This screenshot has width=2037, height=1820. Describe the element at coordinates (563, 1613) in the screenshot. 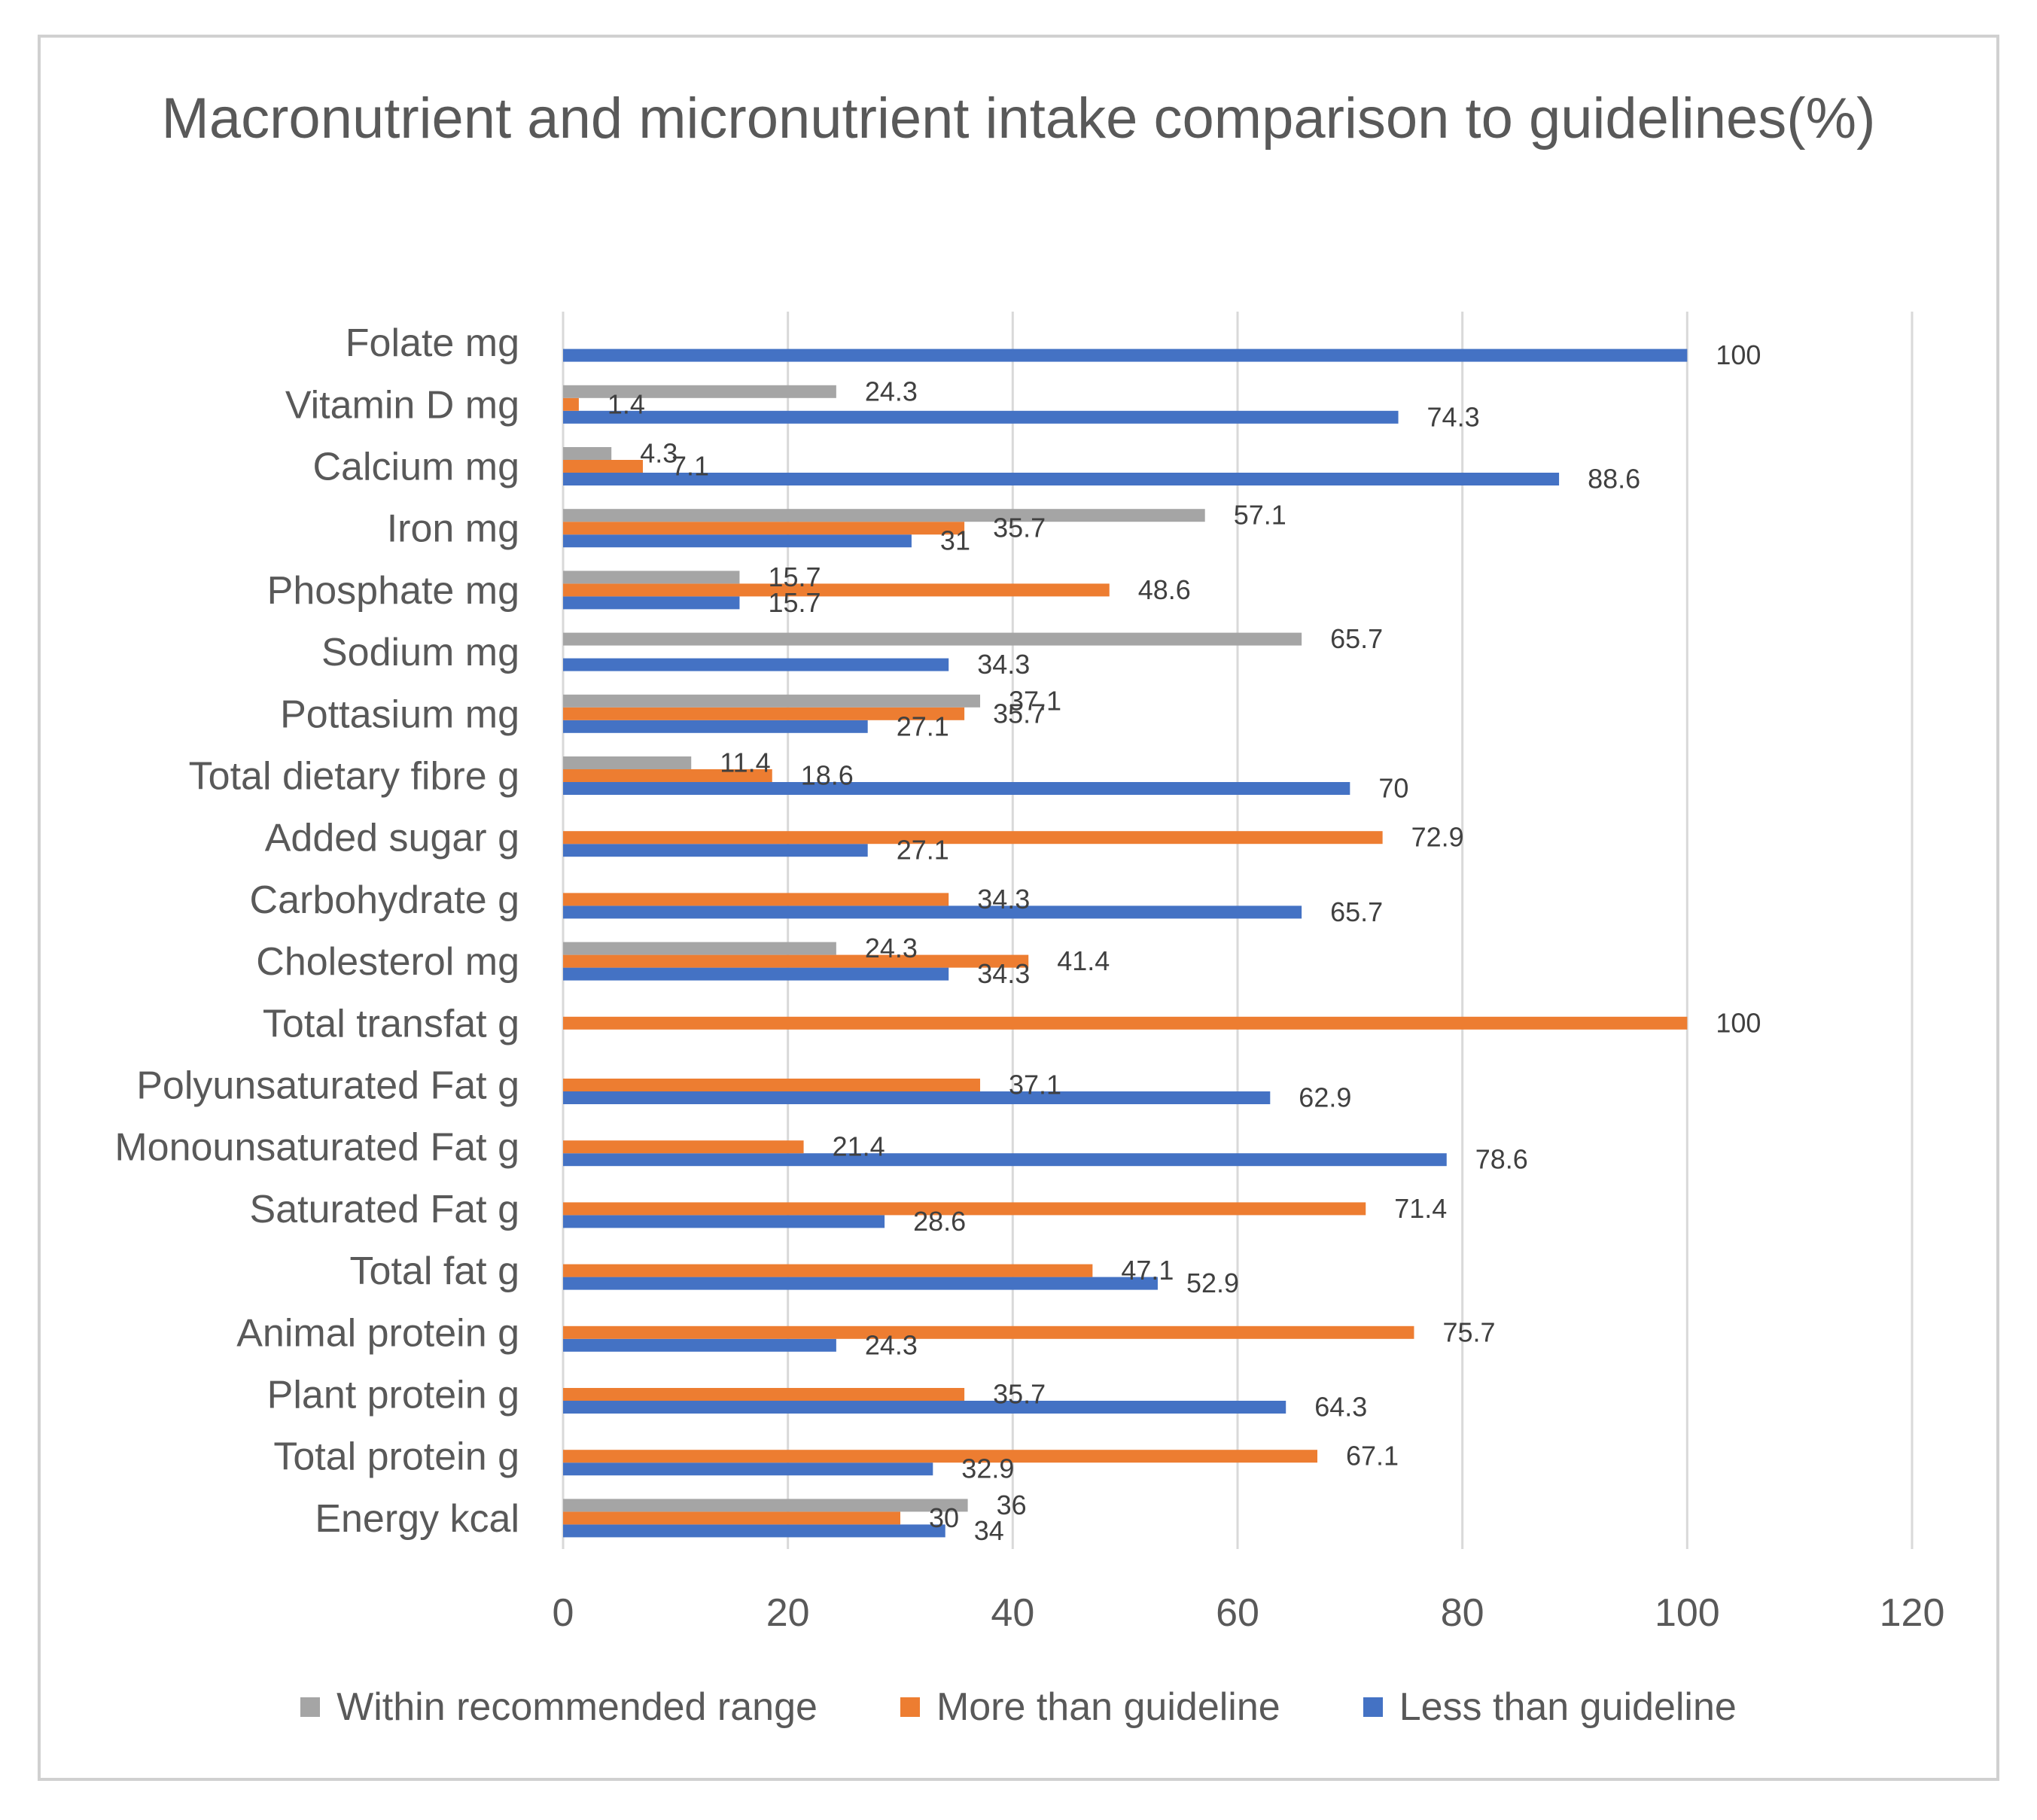

I see `x-tick-label: 0` at that location.